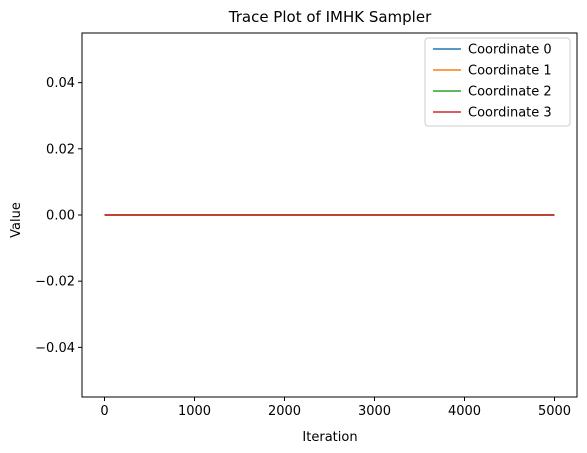 Image resolution: width=587 pixels, height=453 pixels. What do you see at coordinates (374, 411) in the screenshot?
I see `x-tick-label: 3000` at bounding box center [374, 411].